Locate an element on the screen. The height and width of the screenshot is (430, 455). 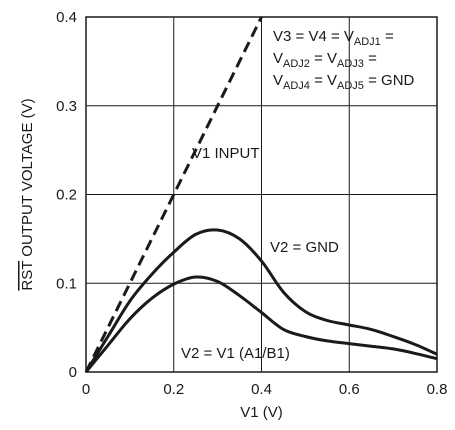
svg-text: V3 = V4 = VADJ1 = is located at coordinates (333, 38).